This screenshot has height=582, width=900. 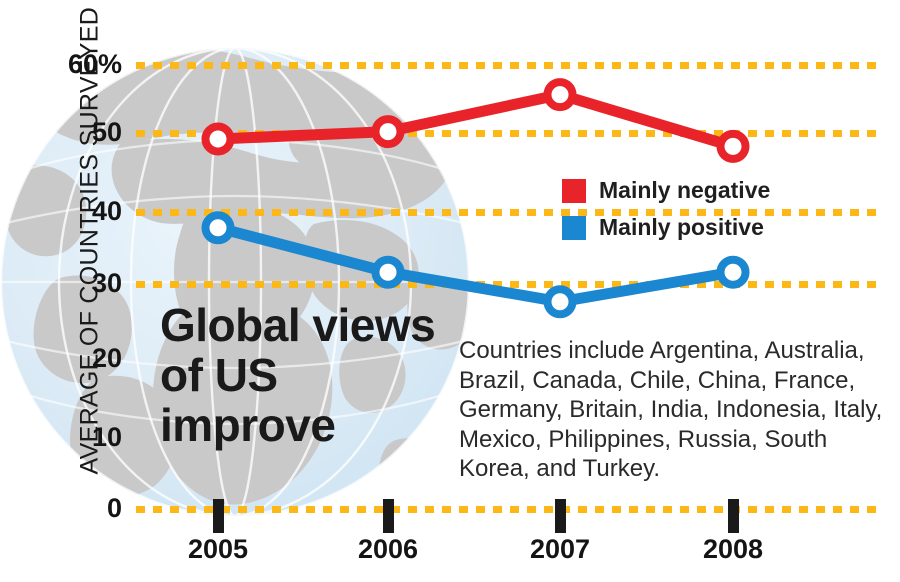 I want to click on xtick-mark-2008, so click(x=733, y=516).